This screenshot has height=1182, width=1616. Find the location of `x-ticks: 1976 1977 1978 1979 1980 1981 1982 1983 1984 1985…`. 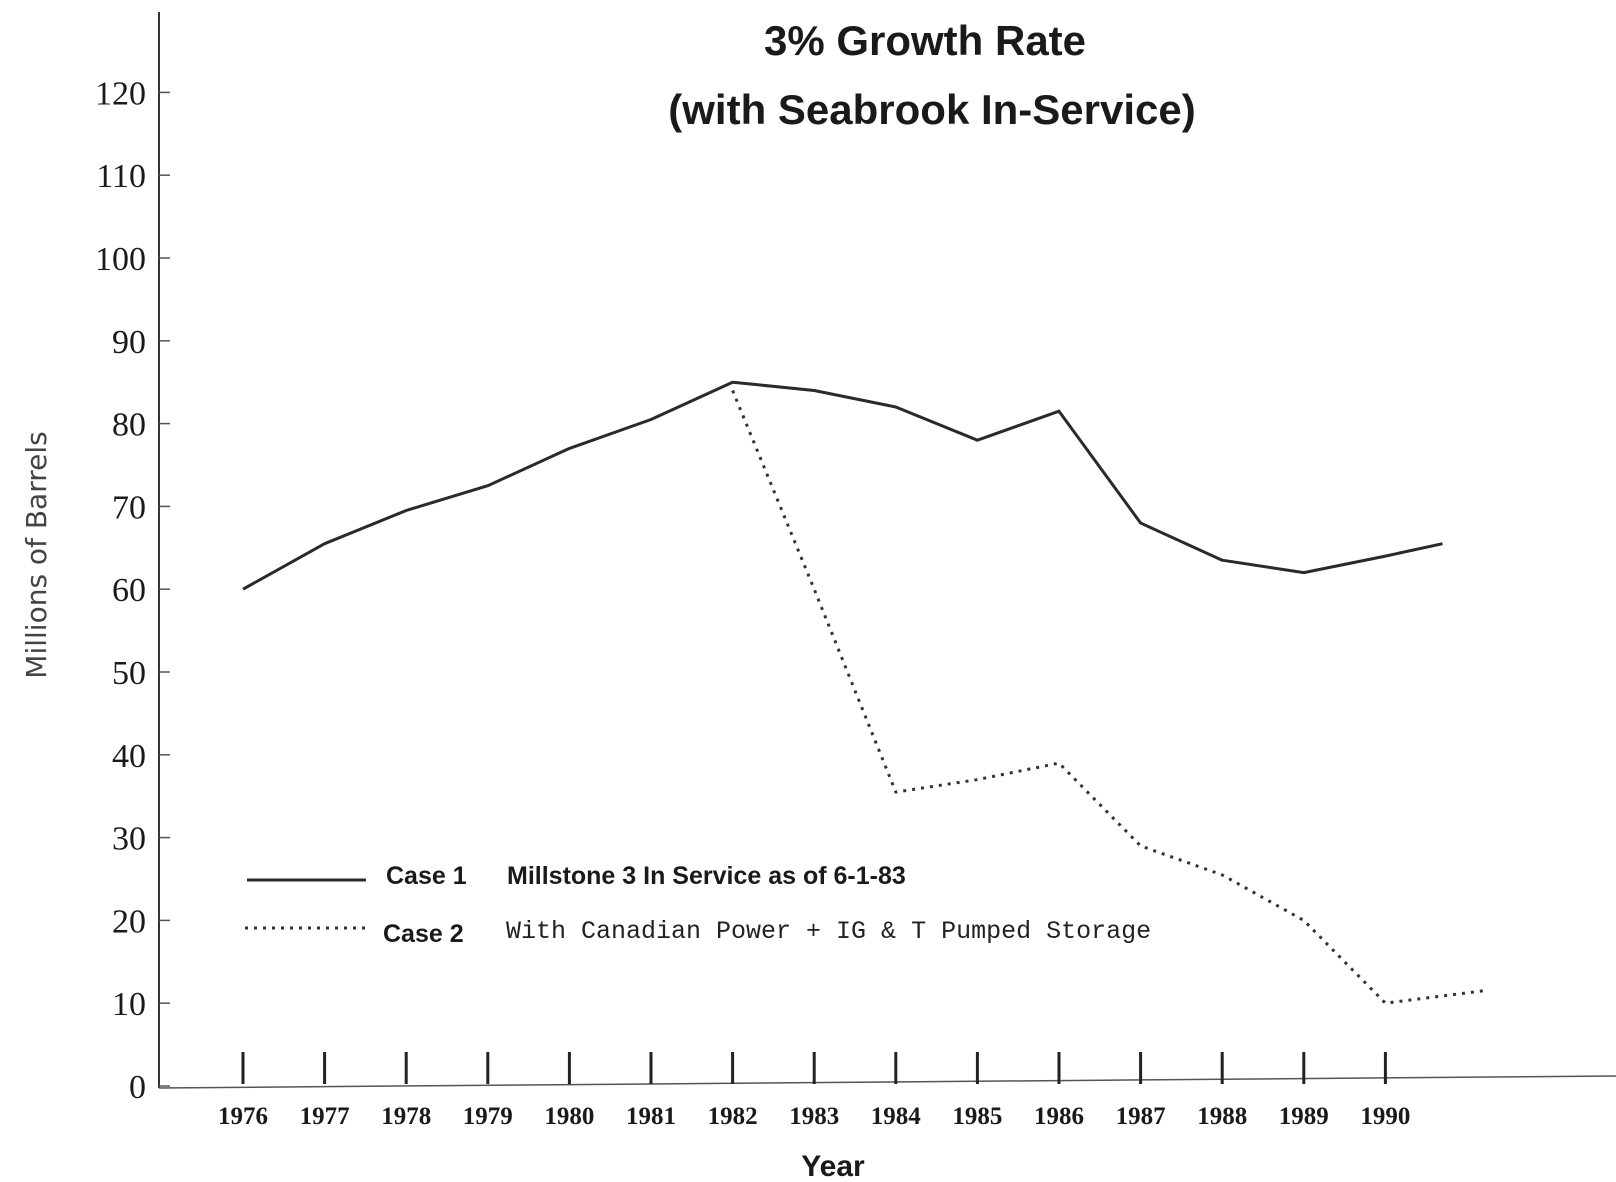

x-ticks: 1976 1977 1978 1979 1980 1981 1982 1983 1984 1985… is located at coordinates (814, 1091).